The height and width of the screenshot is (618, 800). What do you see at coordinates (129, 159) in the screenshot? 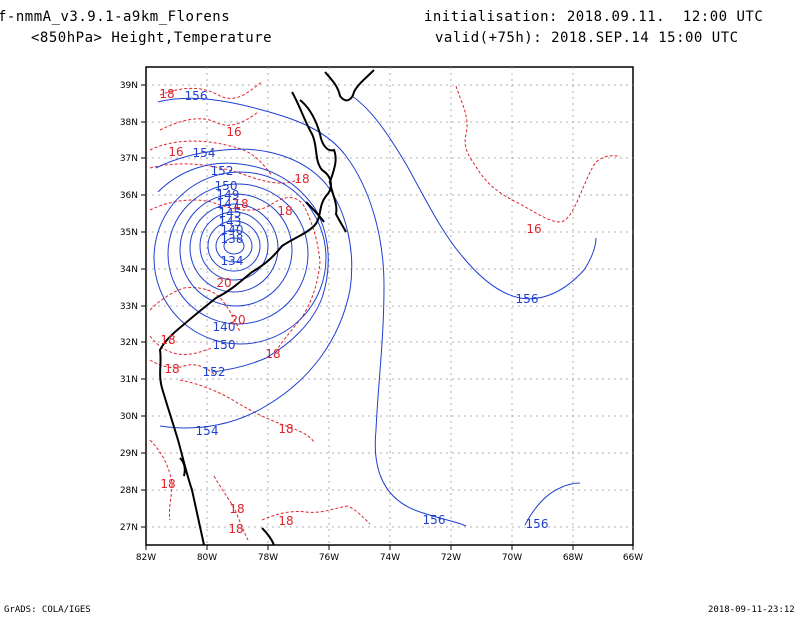
I see `lat-tick-label: 37N` at bounding box center [129, 159].